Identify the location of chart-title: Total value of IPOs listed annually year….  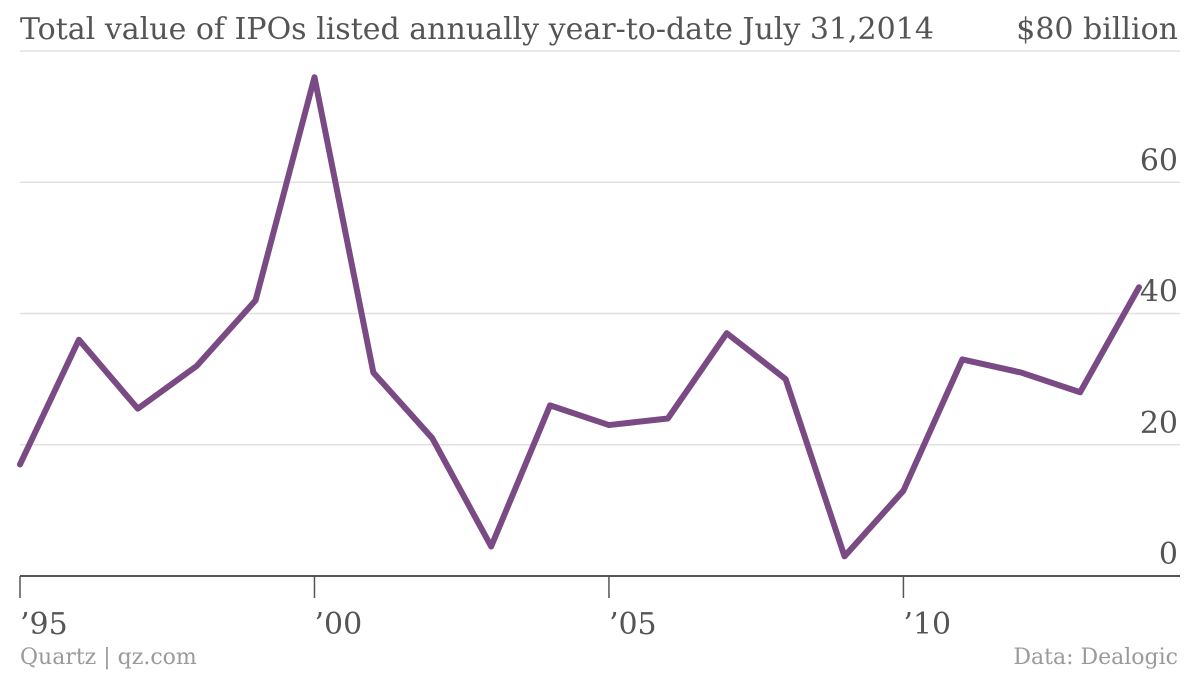
(477, 29).